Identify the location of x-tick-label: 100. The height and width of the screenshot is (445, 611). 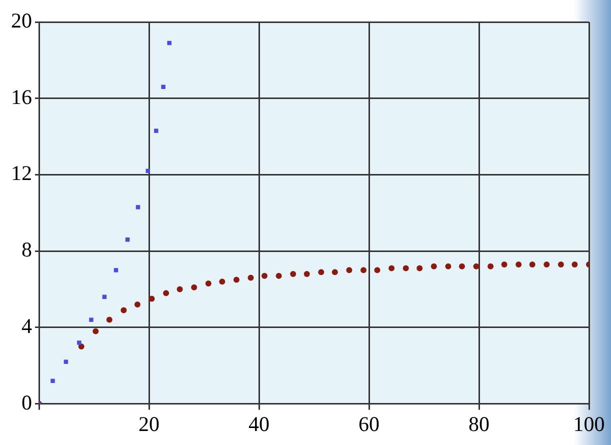
(589, 424).